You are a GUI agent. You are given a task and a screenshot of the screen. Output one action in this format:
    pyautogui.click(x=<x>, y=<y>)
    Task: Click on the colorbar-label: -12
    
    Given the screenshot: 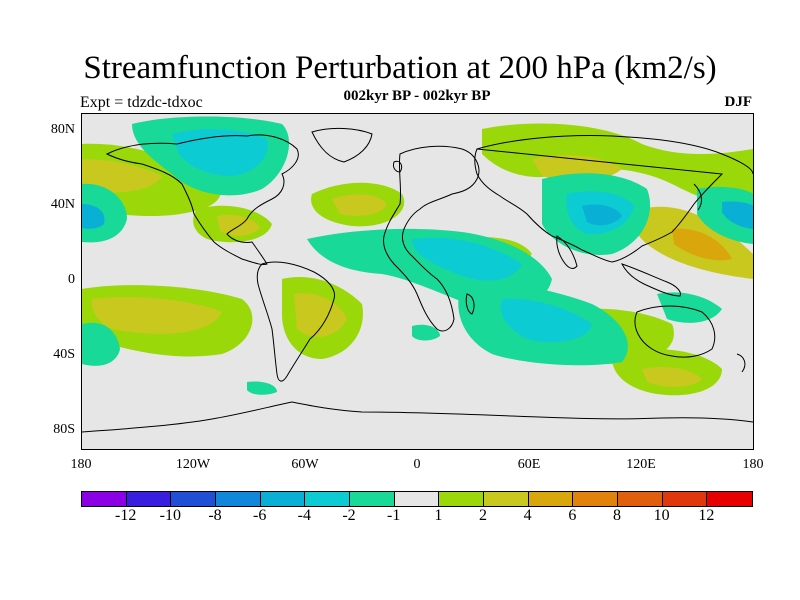 What is the action you would take?
    pyautogui.click(x=125, y=515)
    